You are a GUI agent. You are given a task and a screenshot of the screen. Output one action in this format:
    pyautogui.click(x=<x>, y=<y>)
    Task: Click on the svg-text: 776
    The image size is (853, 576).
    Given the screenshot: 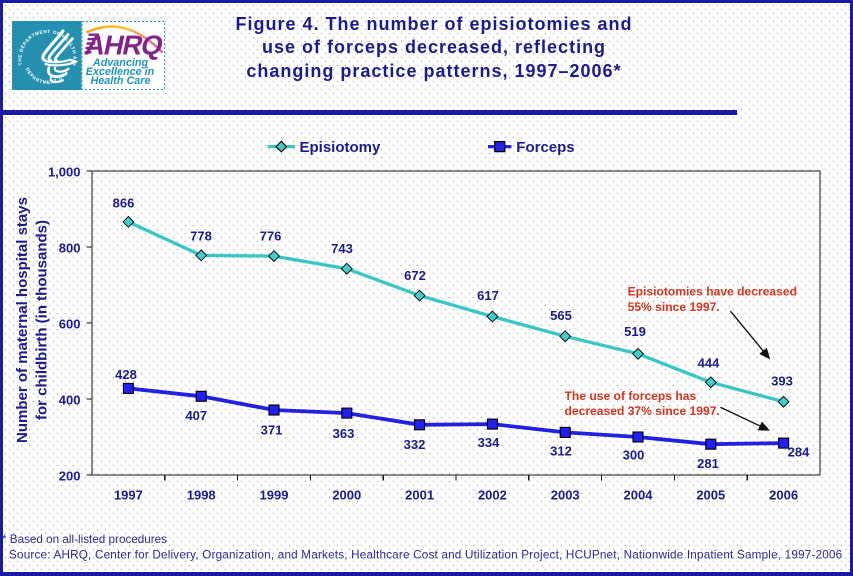 What is the action you would take?
    pyautogui.click(x=271, y=236)
    